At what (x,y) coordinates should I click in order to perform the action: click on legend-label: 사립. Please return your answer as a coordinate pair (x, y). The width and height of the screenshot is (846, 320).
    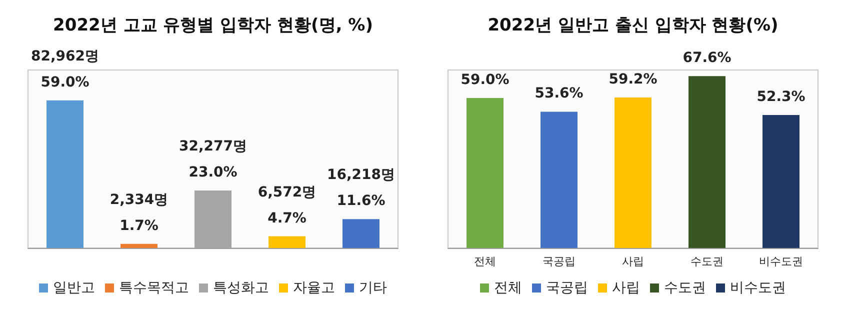
    Looking at the image, I should click on (626, 288).